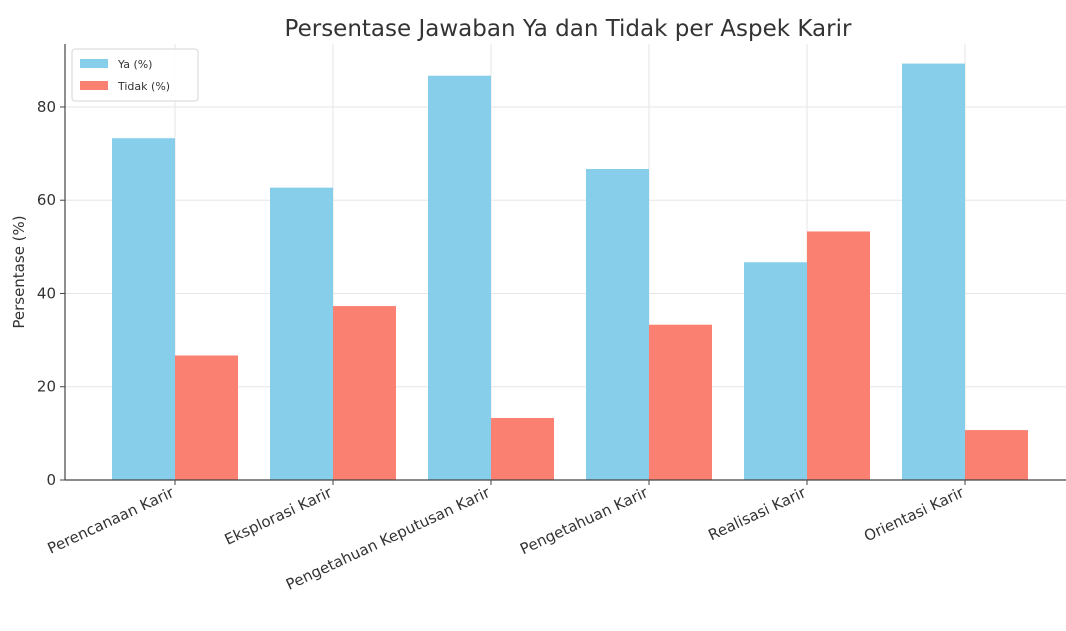 This screenshot has width=1066, height=631. Describe the element at coordinates (111, 520) in the screenshot. I see `x-tick-label: Perencanaan Karir` at that location.